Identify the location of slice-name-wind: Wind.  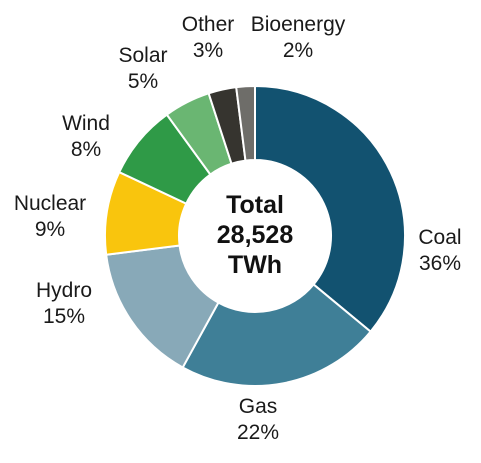
(86, 123).